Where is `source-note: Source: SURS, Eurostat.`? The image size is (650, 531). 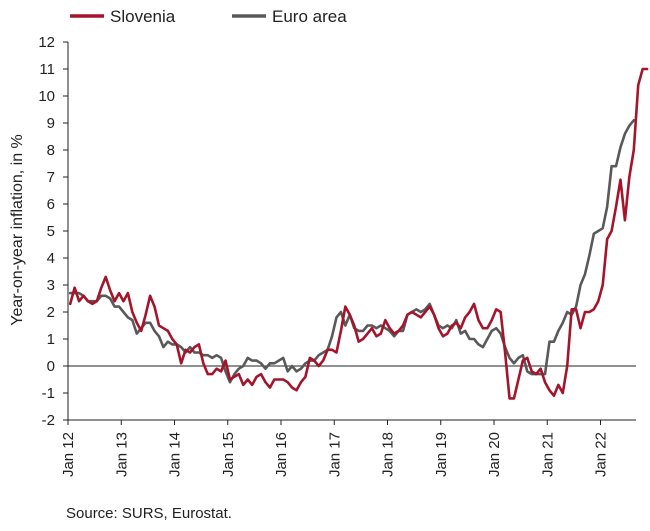 source-note: Source: SURS, Eurostat. is located at coordinates (149, 513).